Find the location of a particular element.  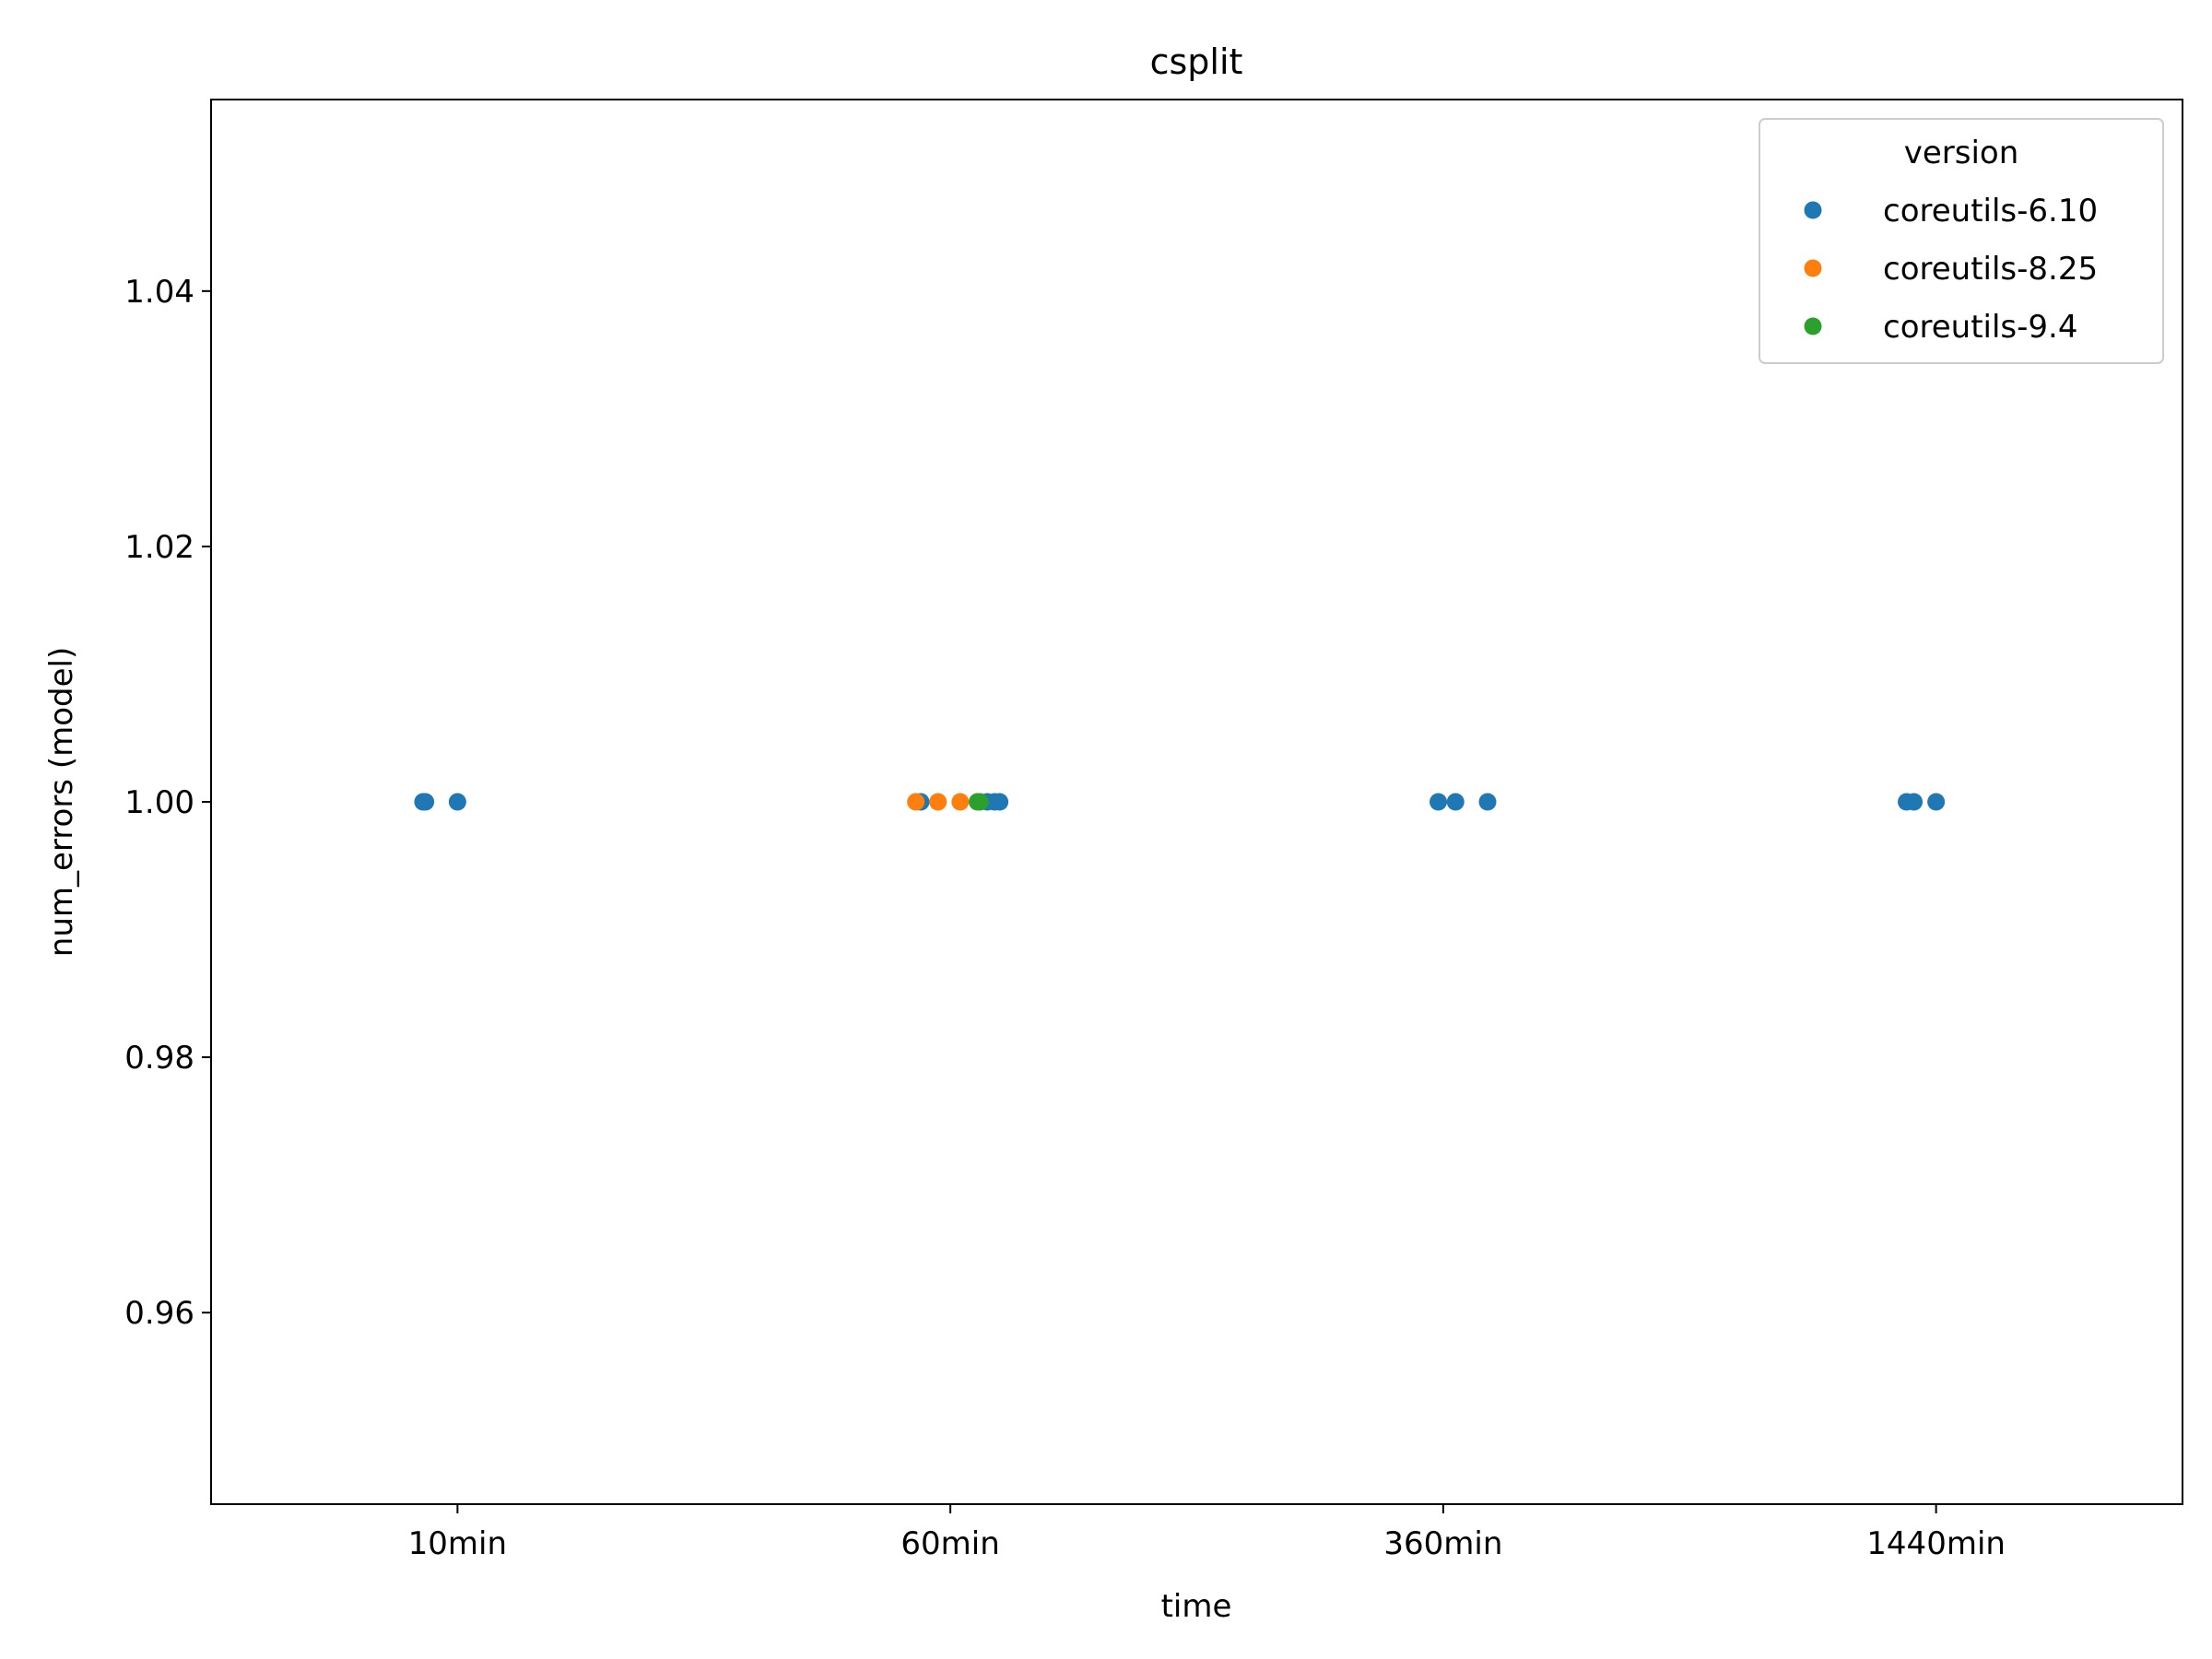

y-tick-label: 1.00 is located at coordinates (159, 802).